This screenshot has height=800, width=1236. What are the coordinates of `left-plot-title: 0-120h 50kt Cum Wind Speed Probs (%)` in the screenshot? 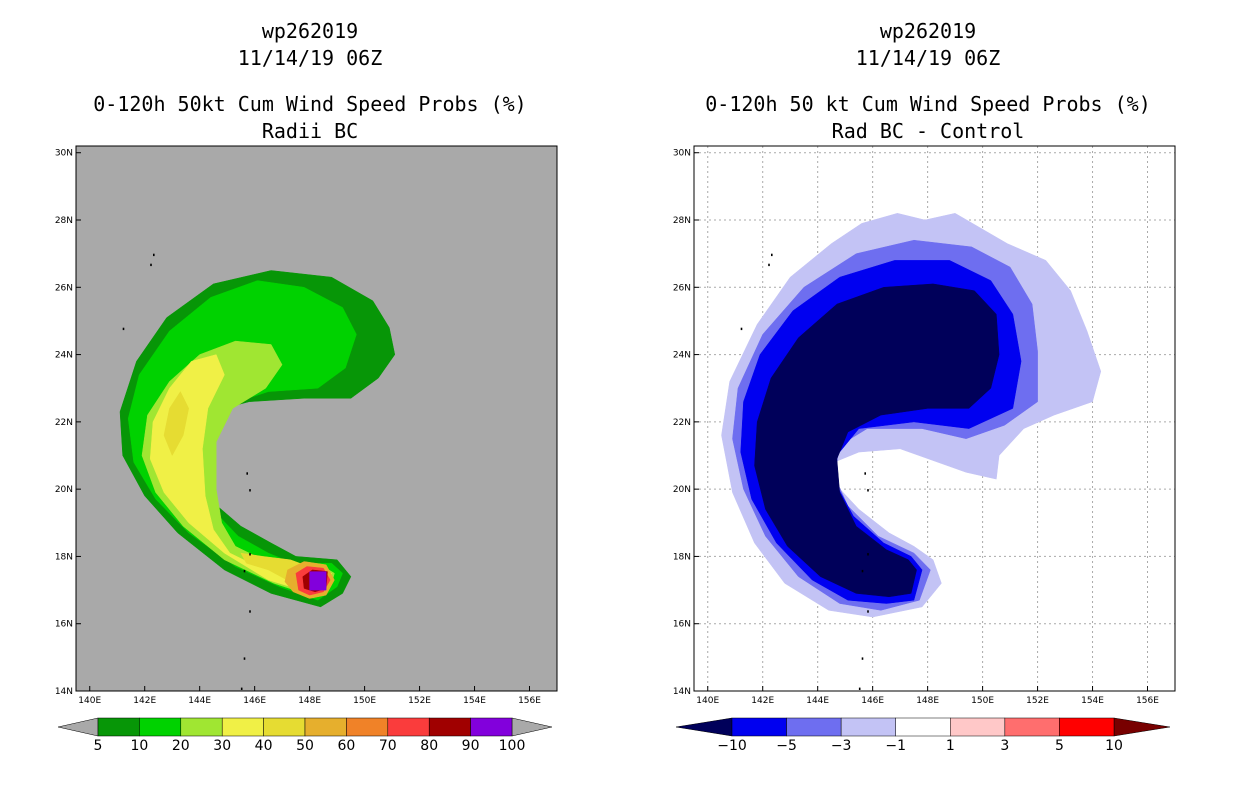 It's located at (310, 104).